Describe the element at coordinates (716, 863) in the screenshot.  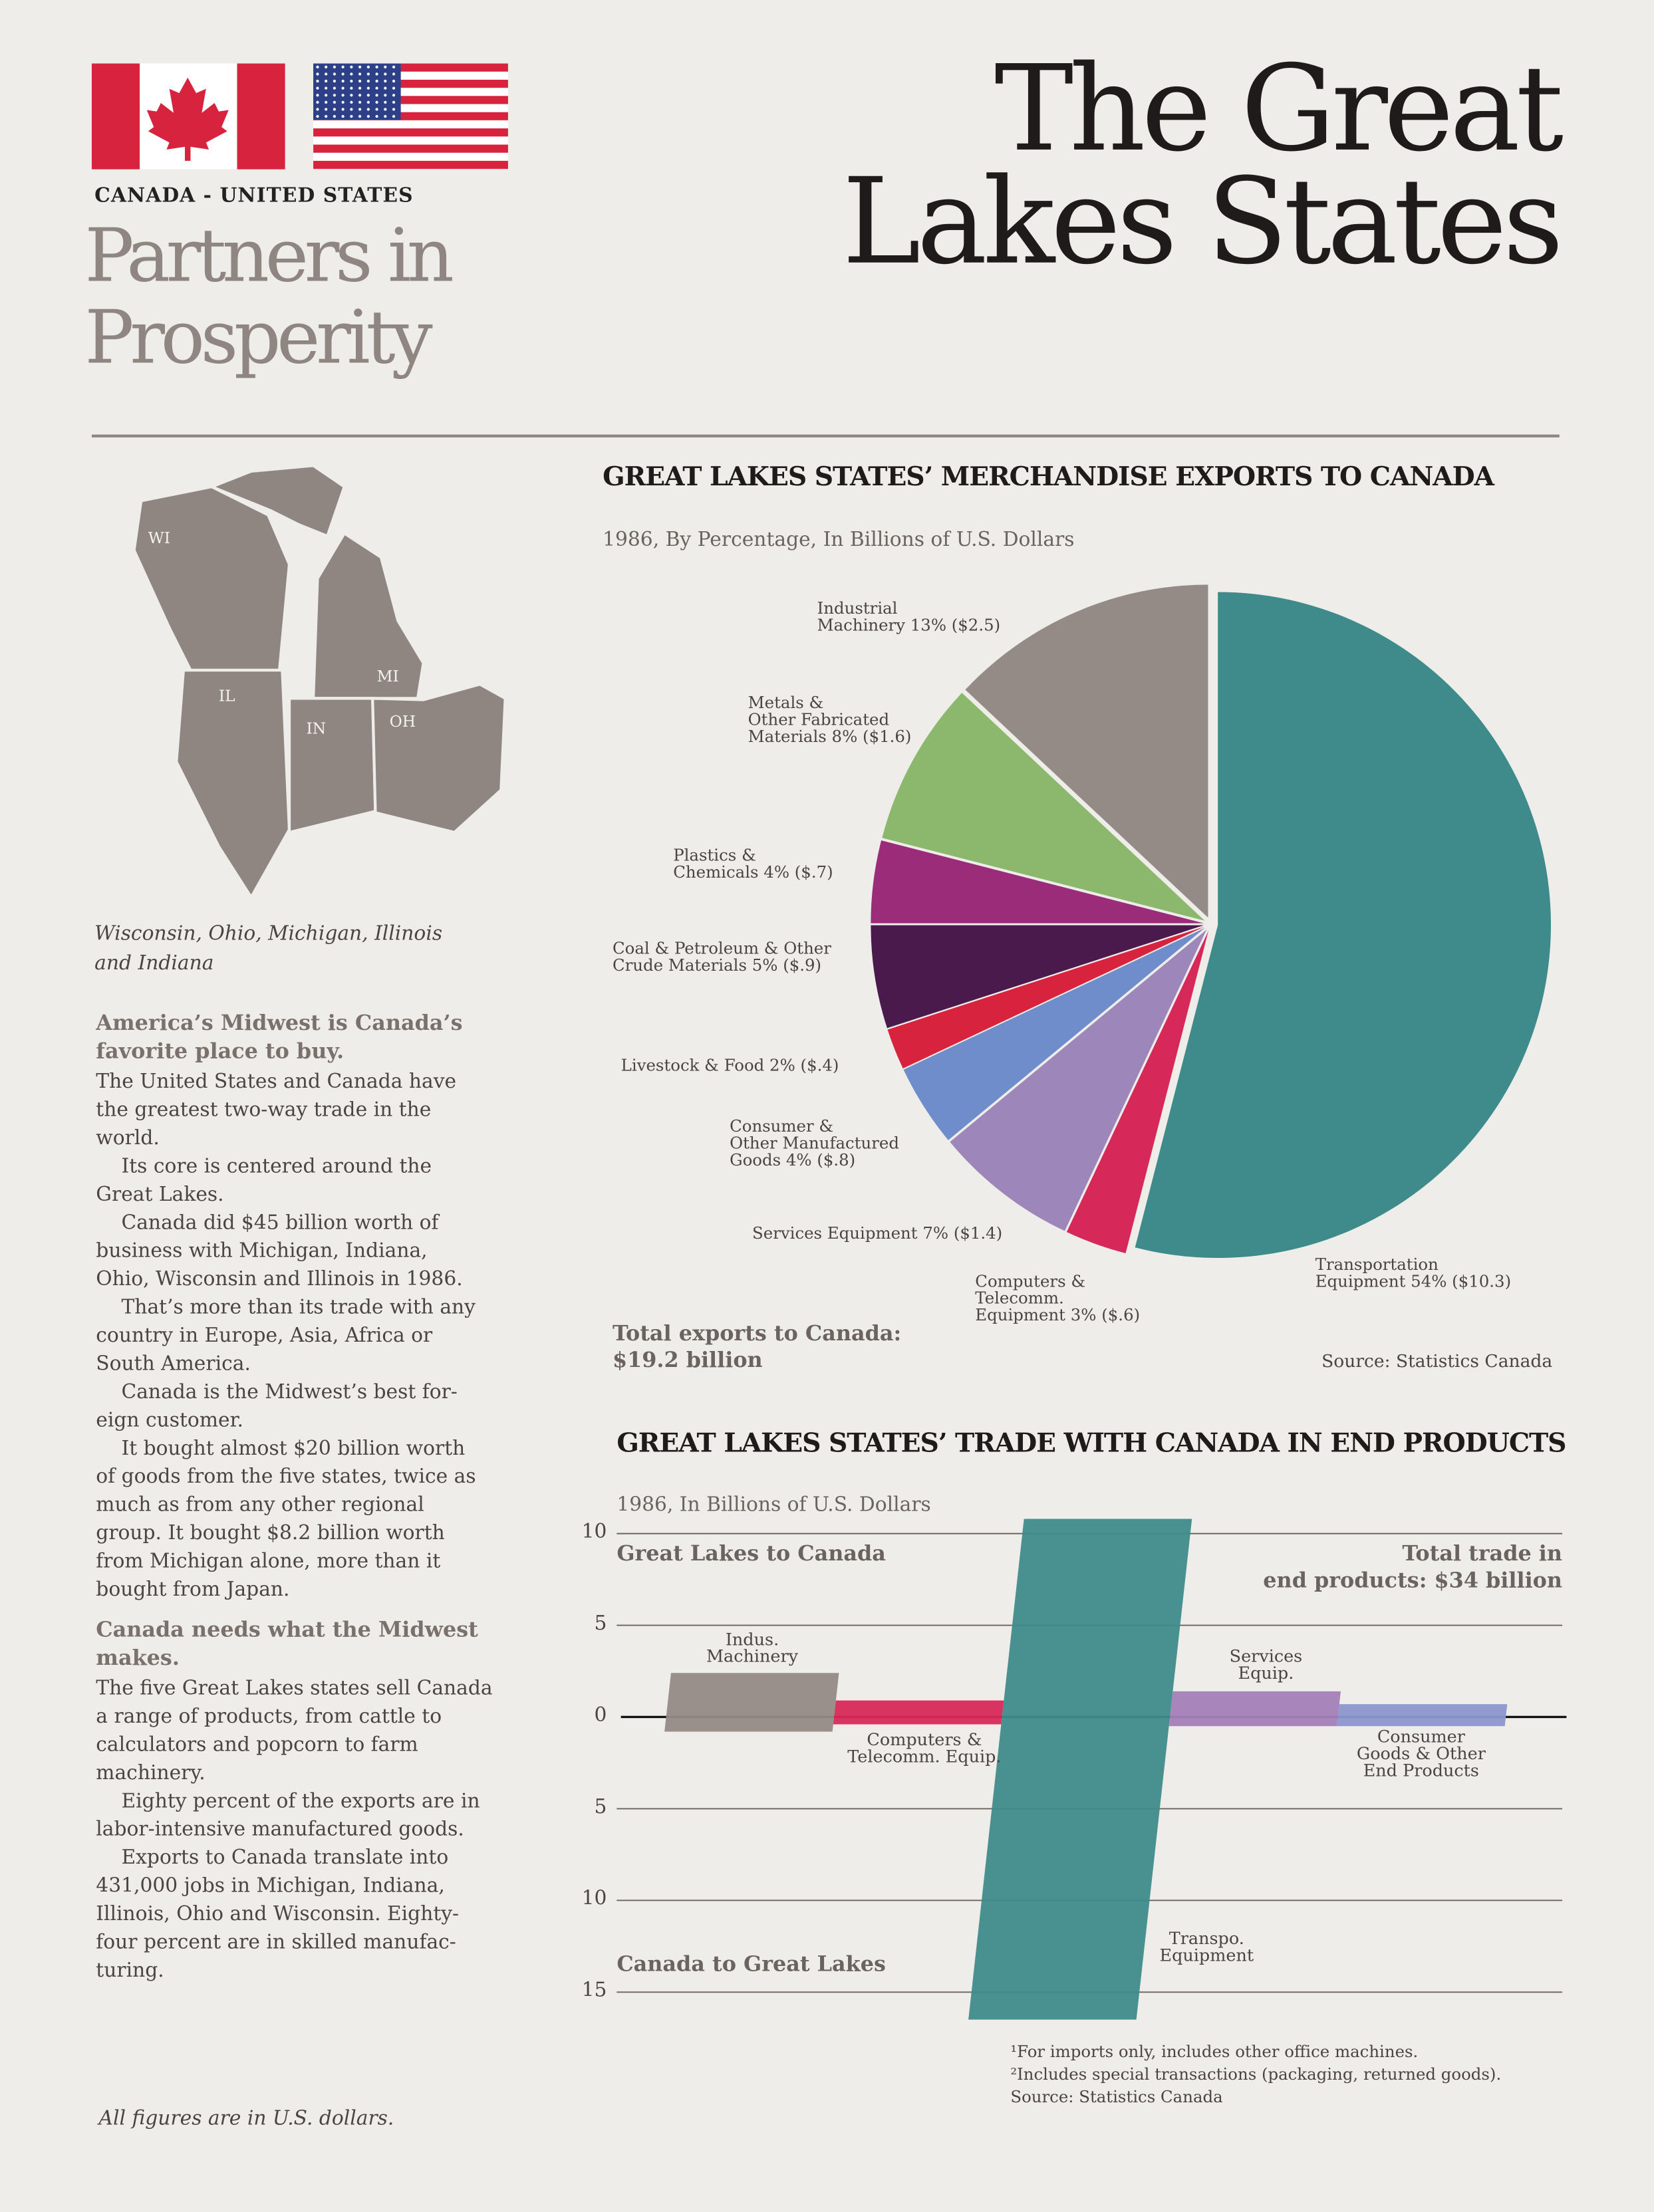
I see `slice-category: Plastics & Chemicals` at that location.